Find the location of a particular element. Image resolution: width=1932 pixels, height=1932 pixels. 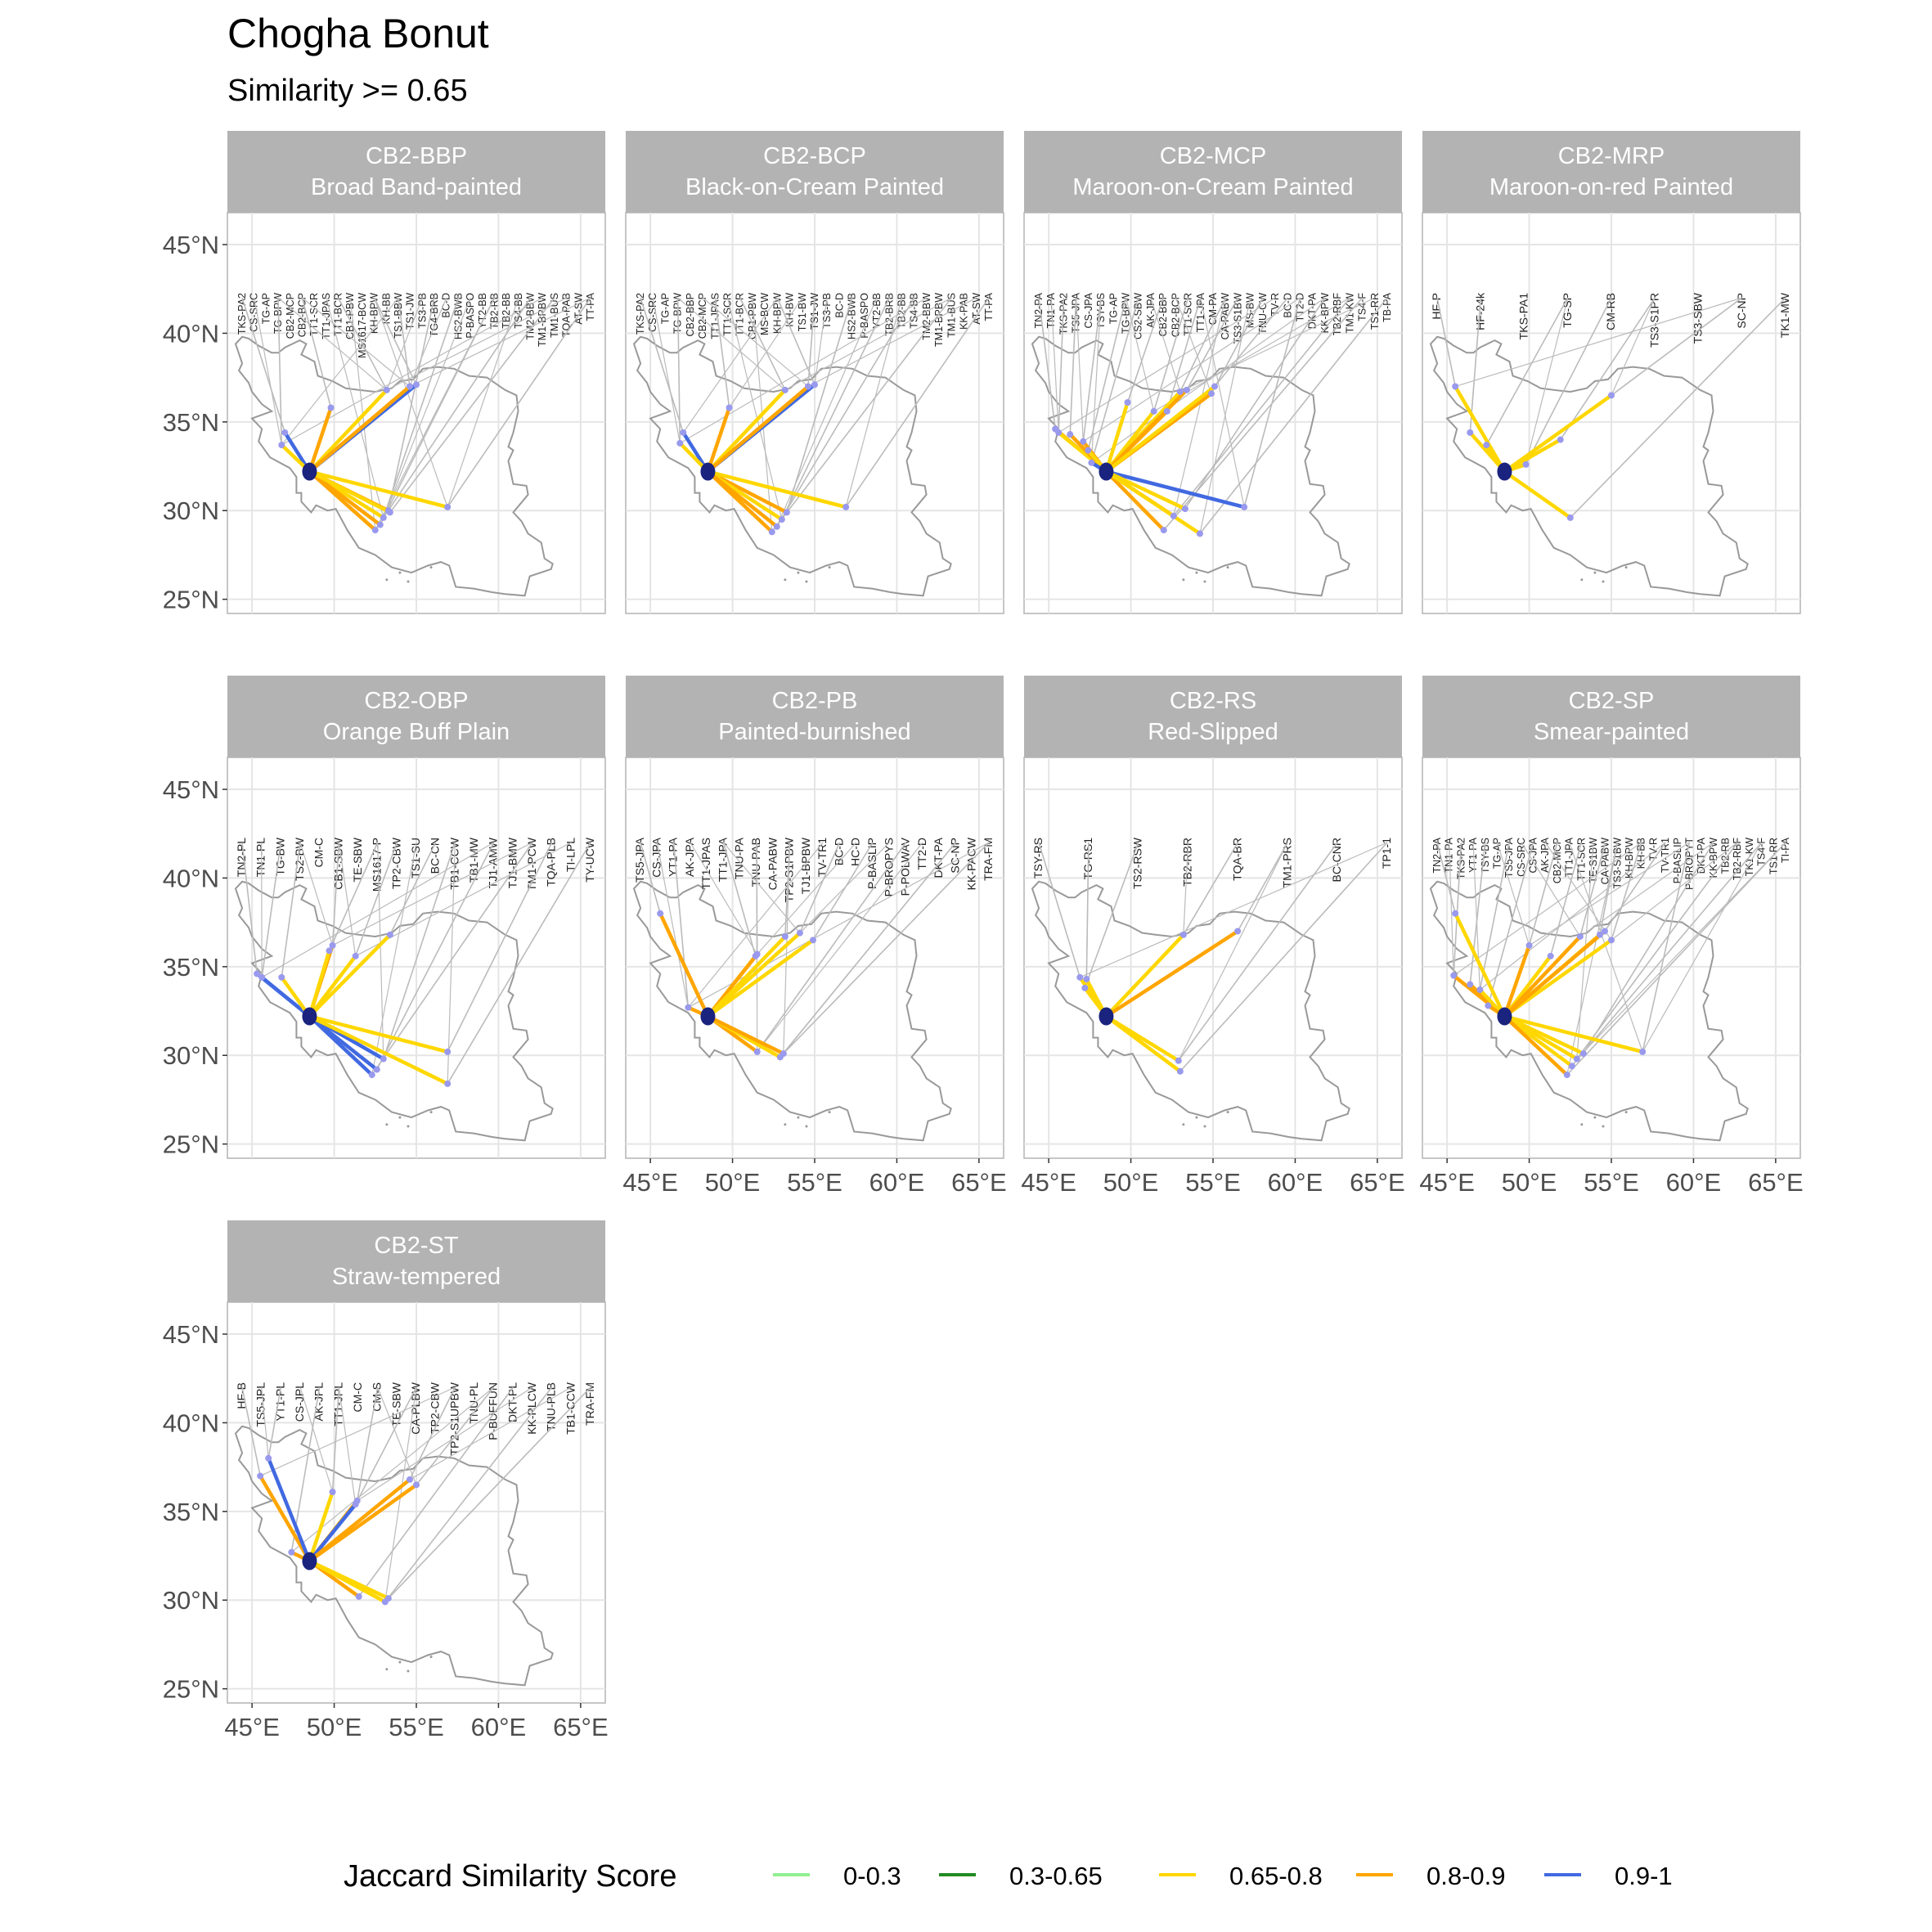

site-label: TB2-BB is located at coordinates (902, 311).